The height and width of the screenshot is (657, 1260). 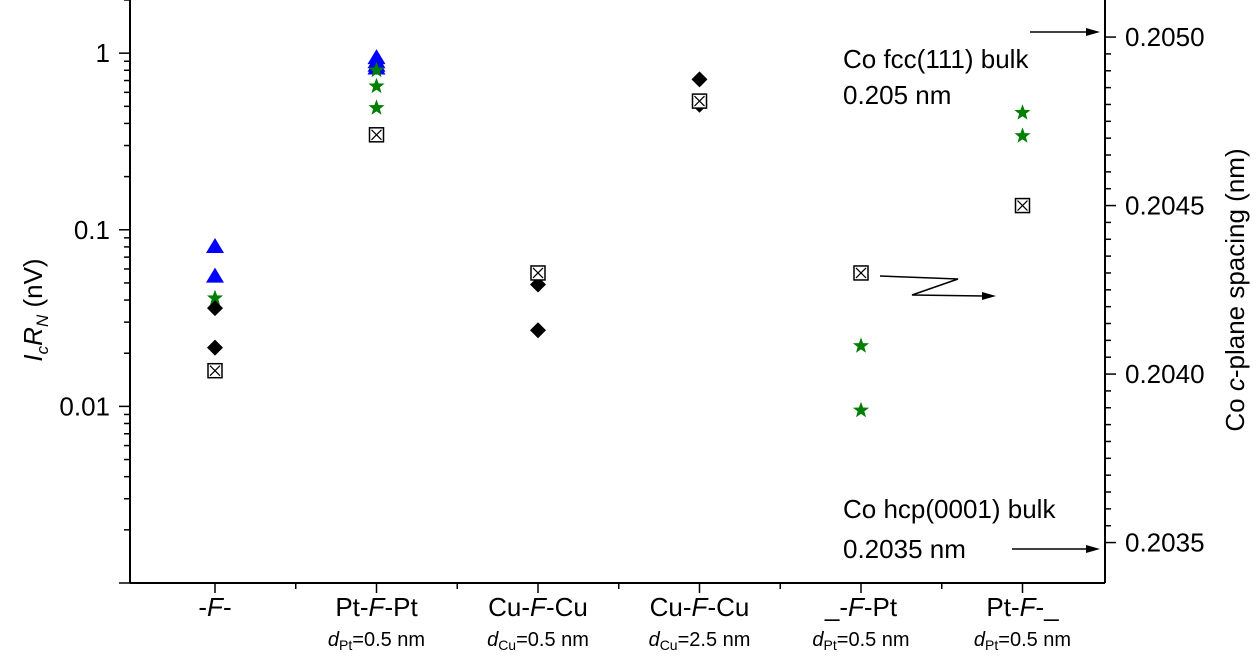 What do you see at coordinates (971, 529) in the screenshot?
I see `annotation-hcp: Co hcp(0001) bulk 0.2035 nm` at bounding box center [971, 529].